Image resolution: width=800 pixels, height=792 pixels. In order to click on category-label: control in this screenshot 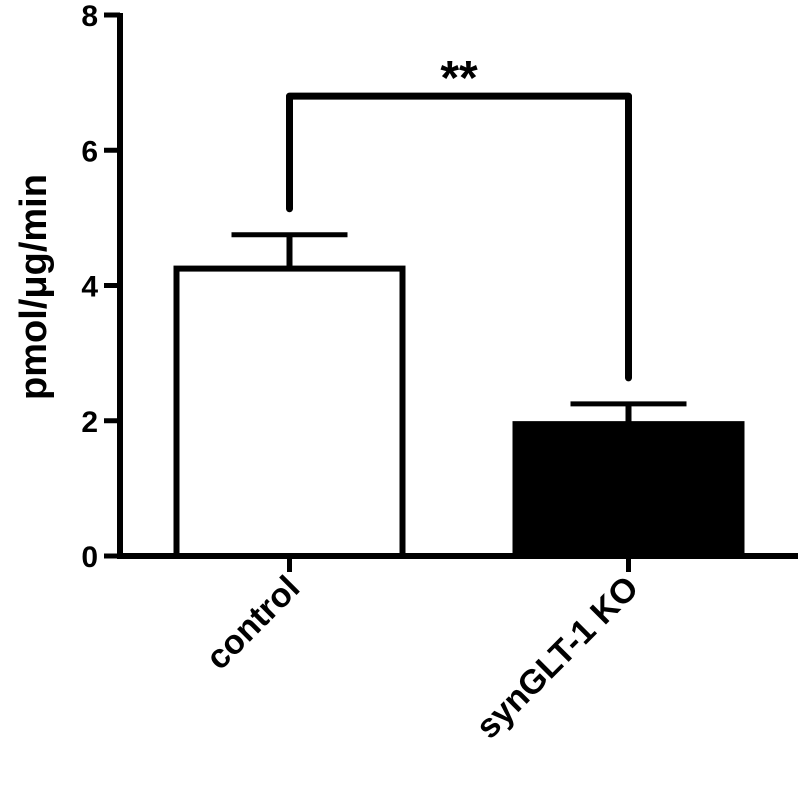, I will do `click(253, 623)`.